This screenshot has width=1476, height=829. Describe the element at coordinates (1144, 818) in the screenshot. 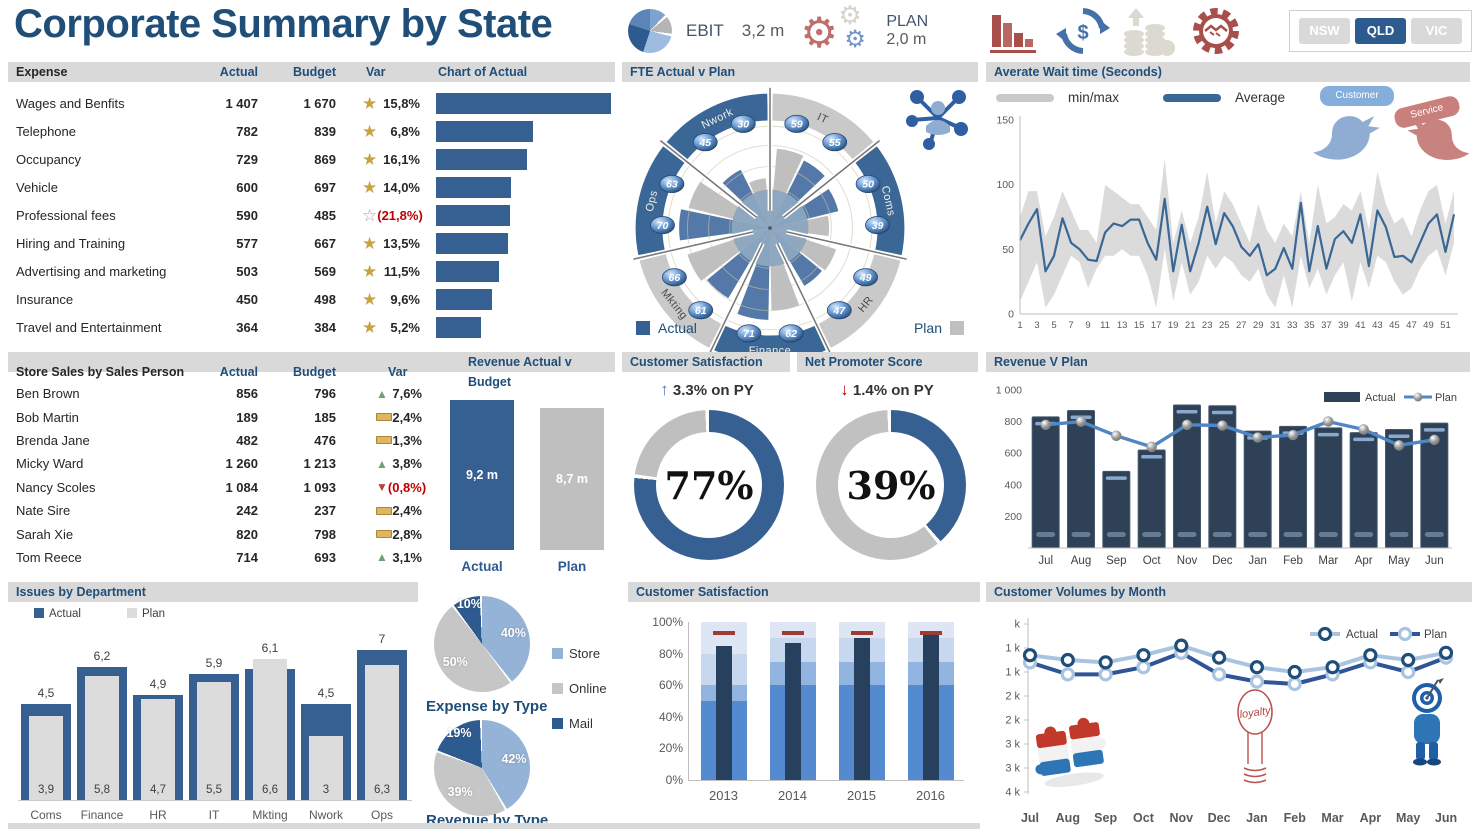

I see `svg-text: Oct` at that location.